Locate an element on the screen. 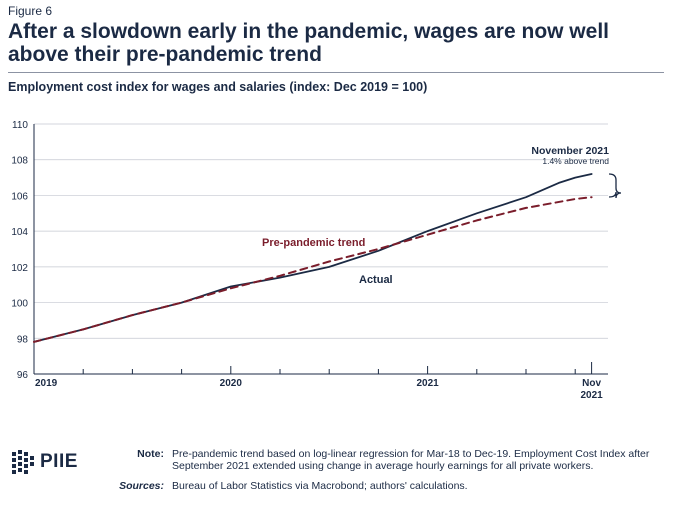  y-tick-label: 108 is located at coordinates (19, 161).